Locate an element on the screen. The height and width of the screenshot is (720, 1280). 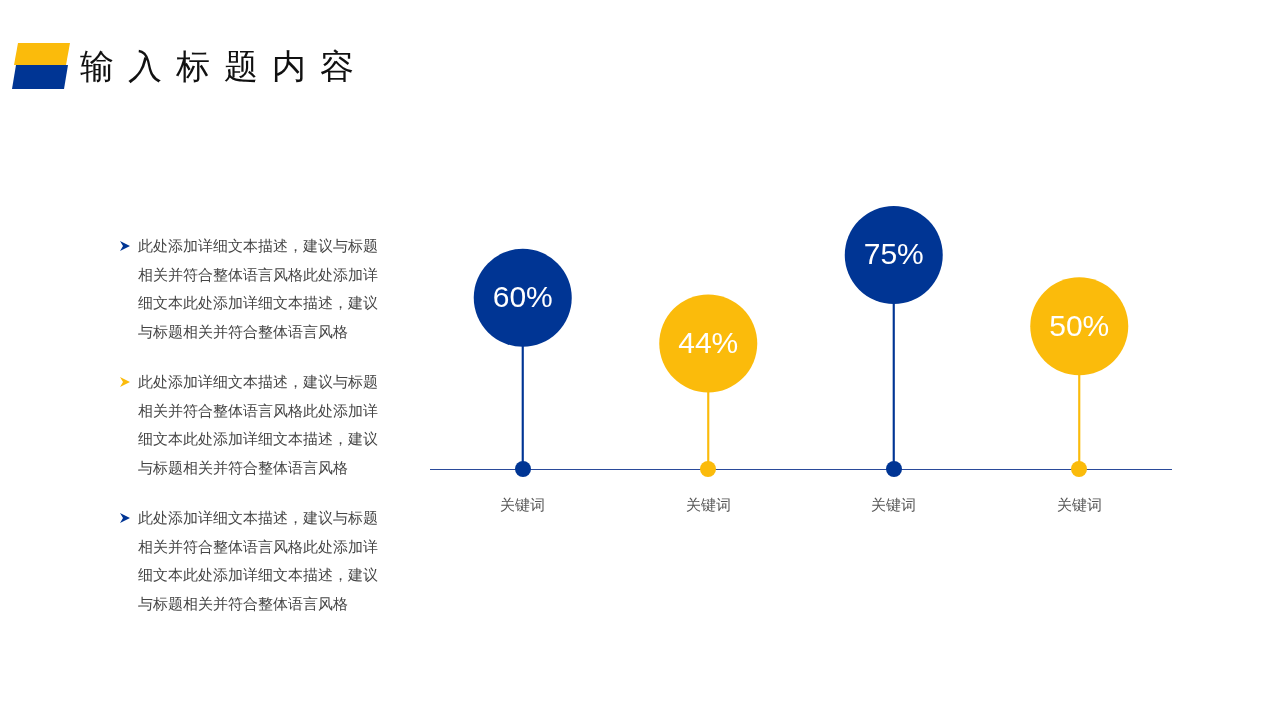
data-label: 44% is located at coordinates (708, 342).